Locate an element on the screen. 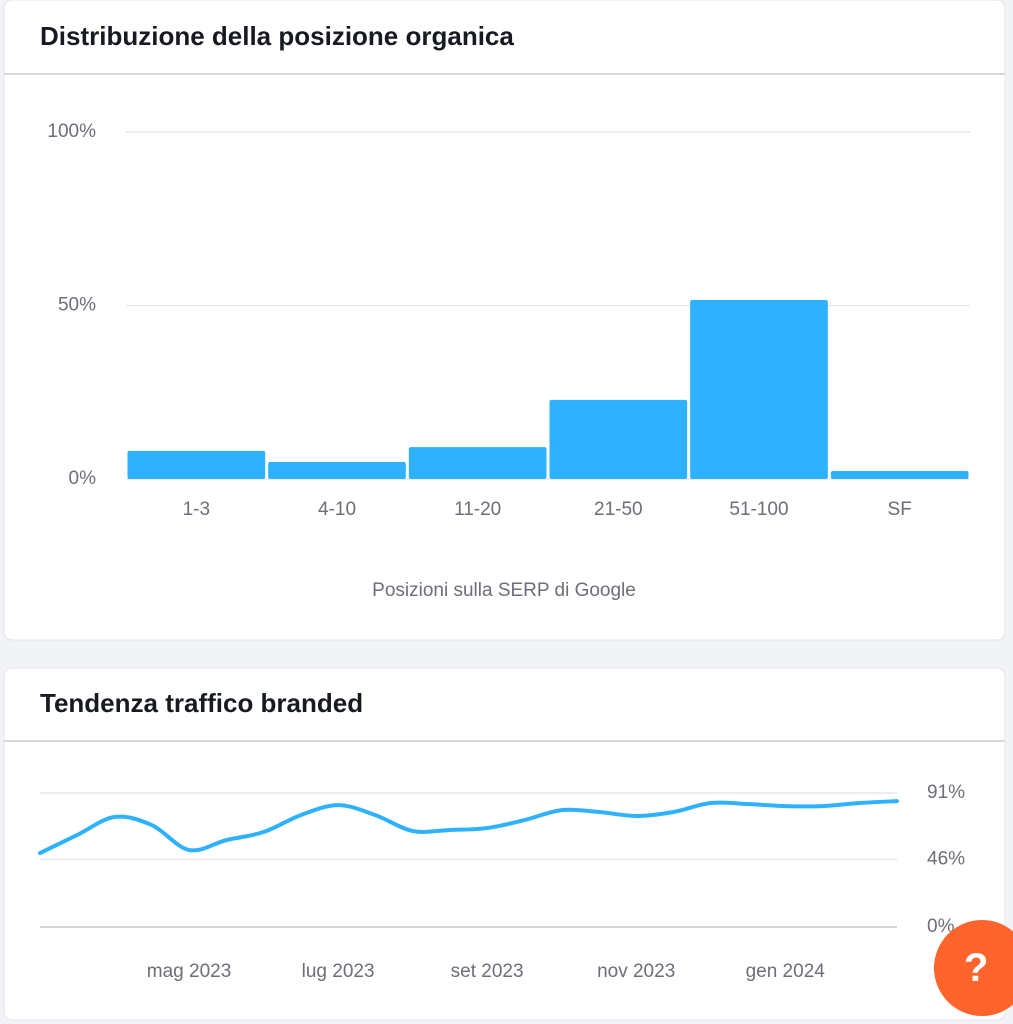 Image resolution: width=1013 pixels, height=1024 pixels. x-tick-label: 1-3 is located at coordinates (196, 509).